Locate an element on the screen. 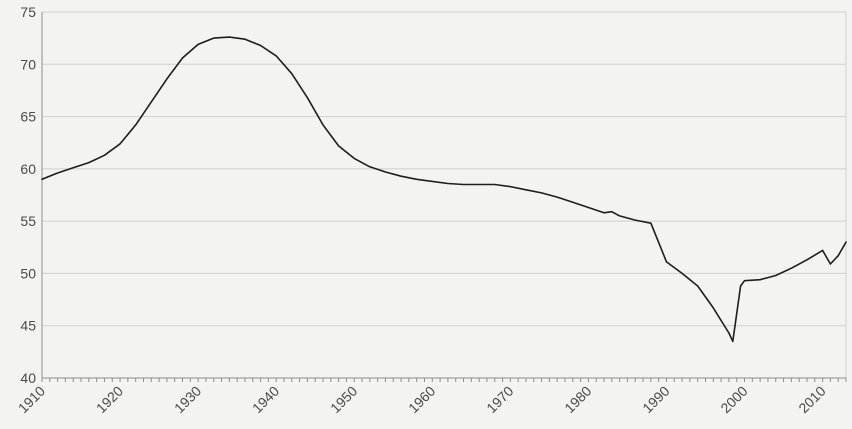 This screenshot has width=852, height=429. x-tick-label: 1990 is located at coordinates (655, 399).